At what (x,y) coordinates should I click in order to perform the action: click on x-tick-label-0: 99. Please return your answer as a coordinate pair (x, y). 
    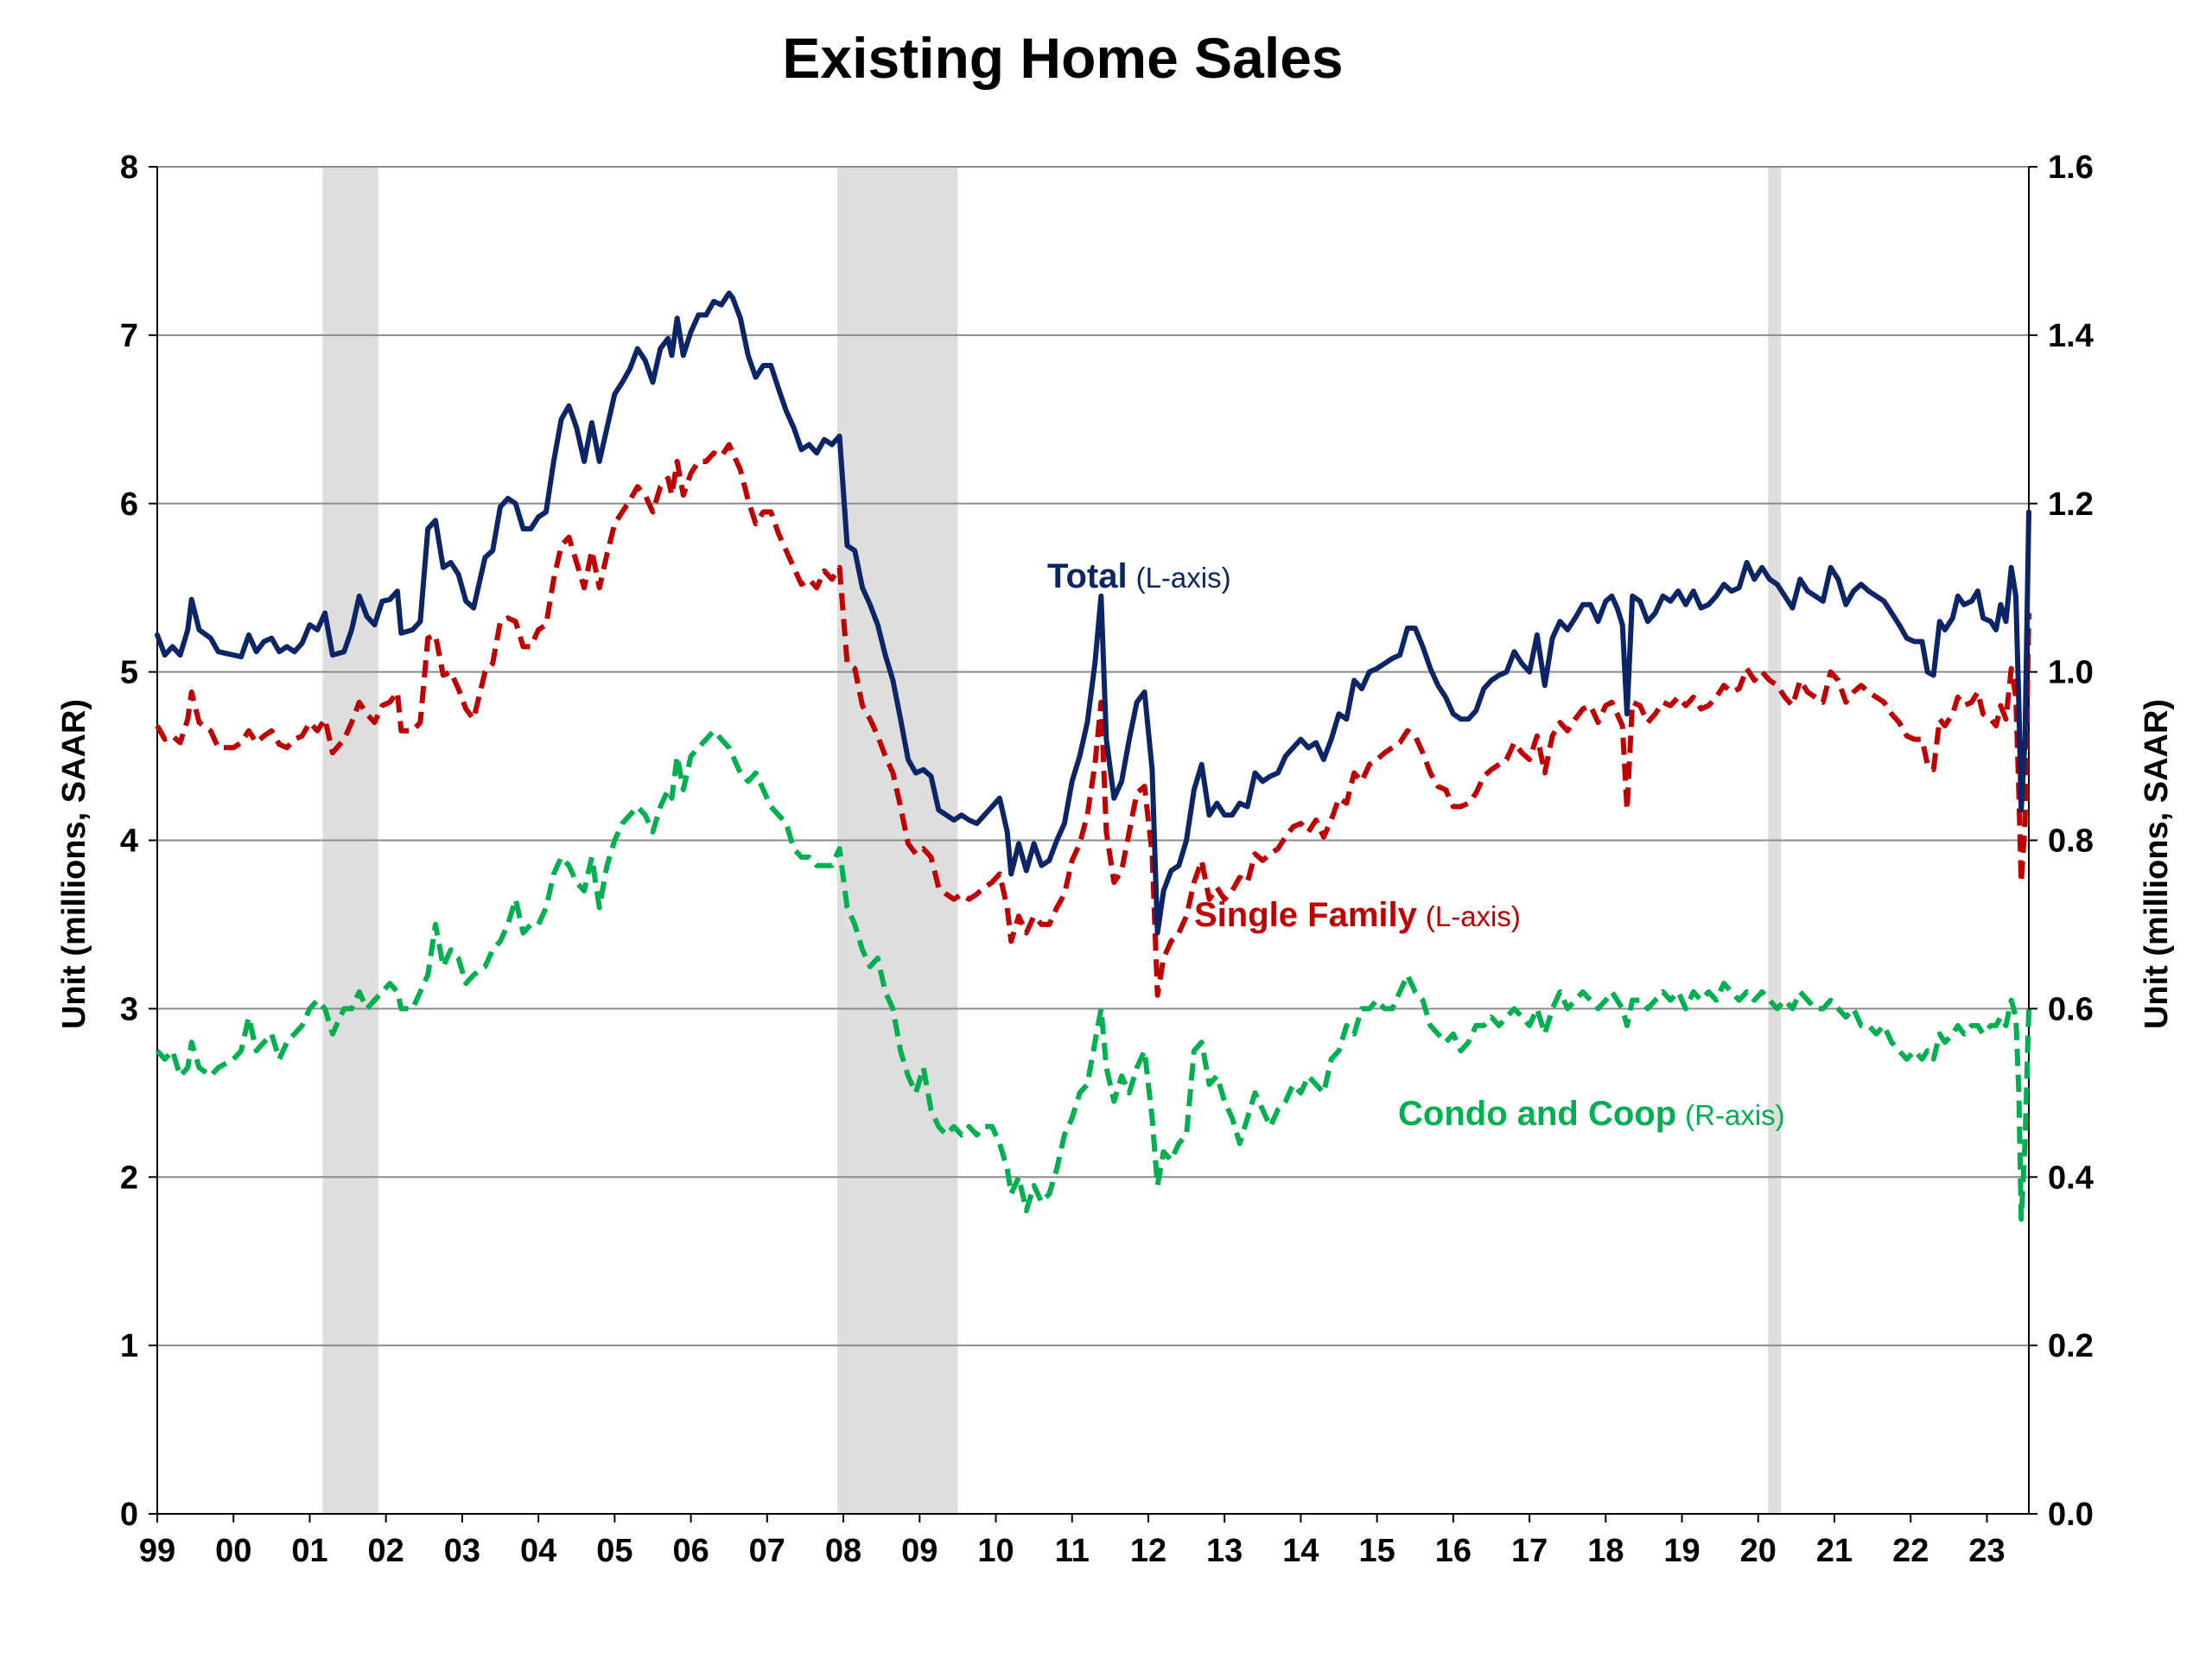
    Looking at the image, I should click on (157, 1551).